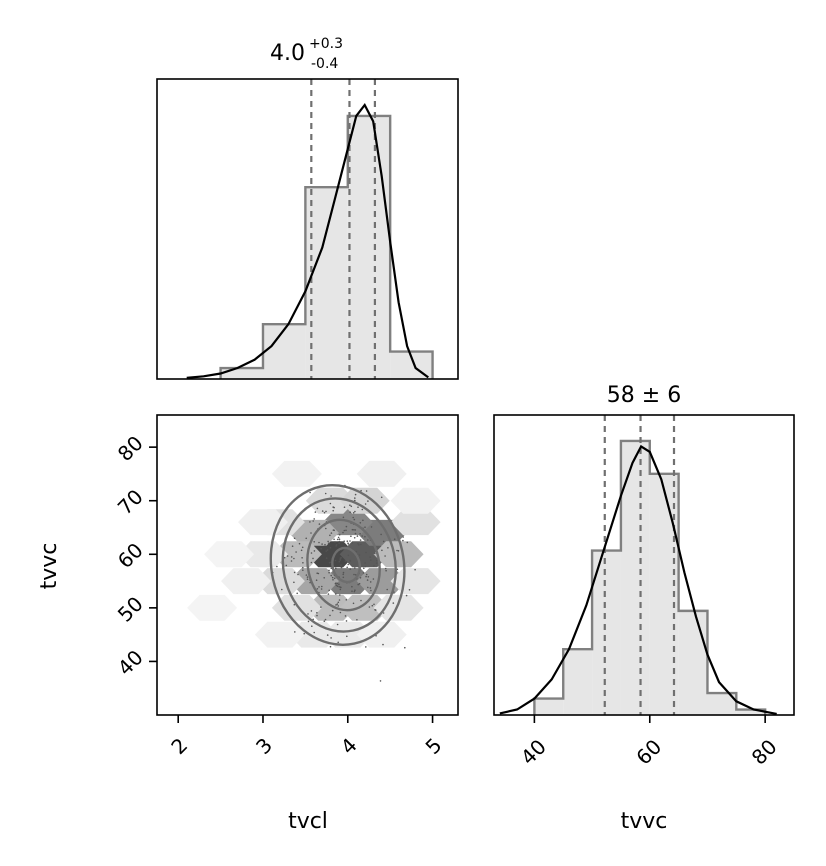  I want to click on tvvc-marginal-title: 58 ± 6, so click(644, 395).